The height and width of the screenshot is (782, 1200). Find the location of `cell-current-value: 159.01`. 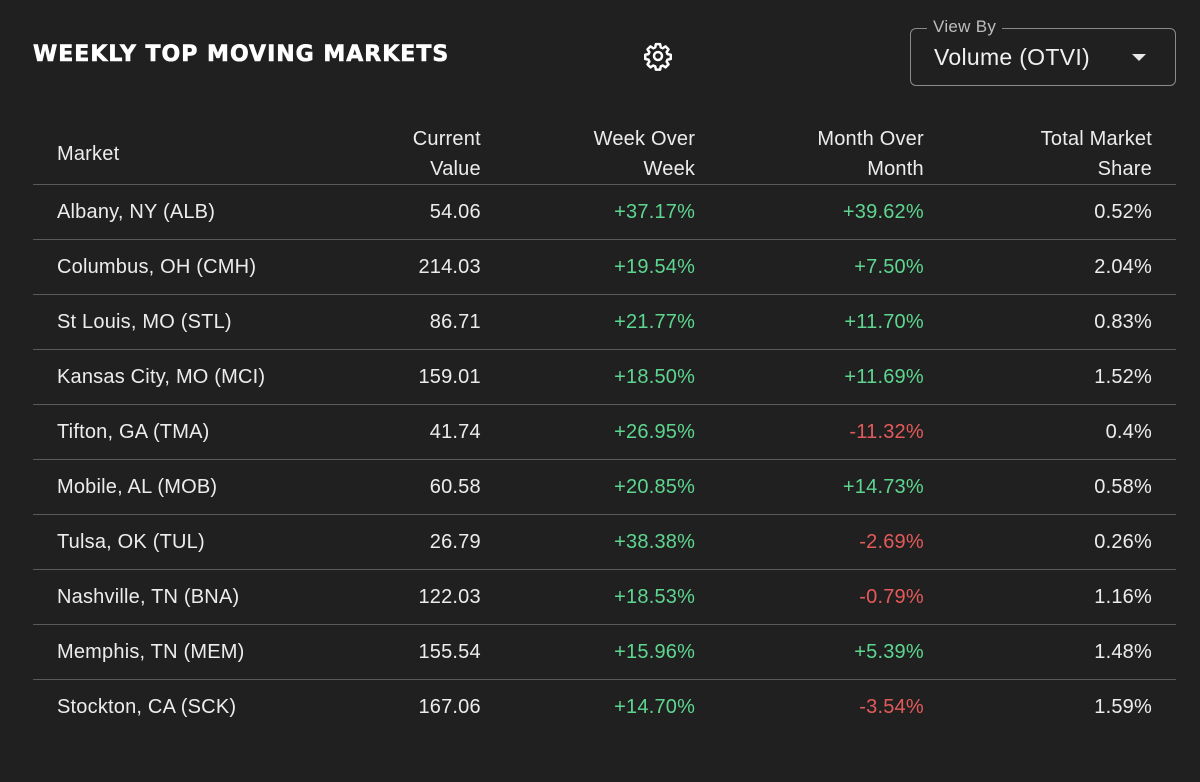

cell-current-value: 159.01 is located at coordinates (381, 377).